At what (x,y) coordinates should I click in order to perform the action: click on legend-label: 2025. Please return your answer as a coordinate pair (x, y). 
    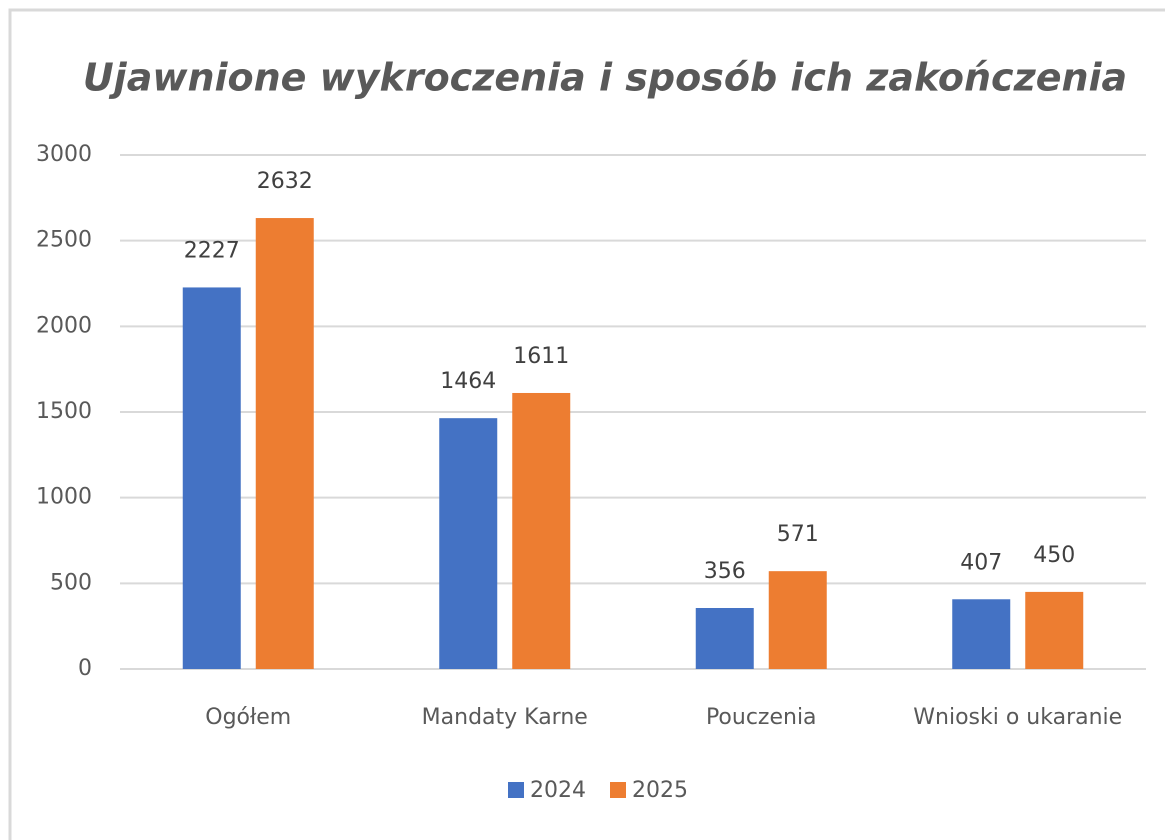
    Looking at the image, I should click on (660, 790).